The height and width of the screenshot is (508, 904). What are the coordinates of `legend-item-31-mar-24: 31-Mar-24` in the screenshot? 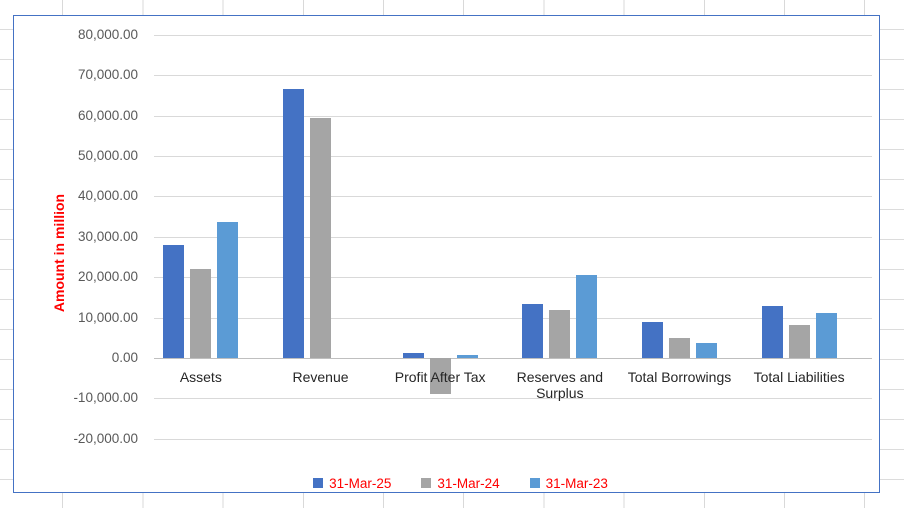 It's located at (460, 483).